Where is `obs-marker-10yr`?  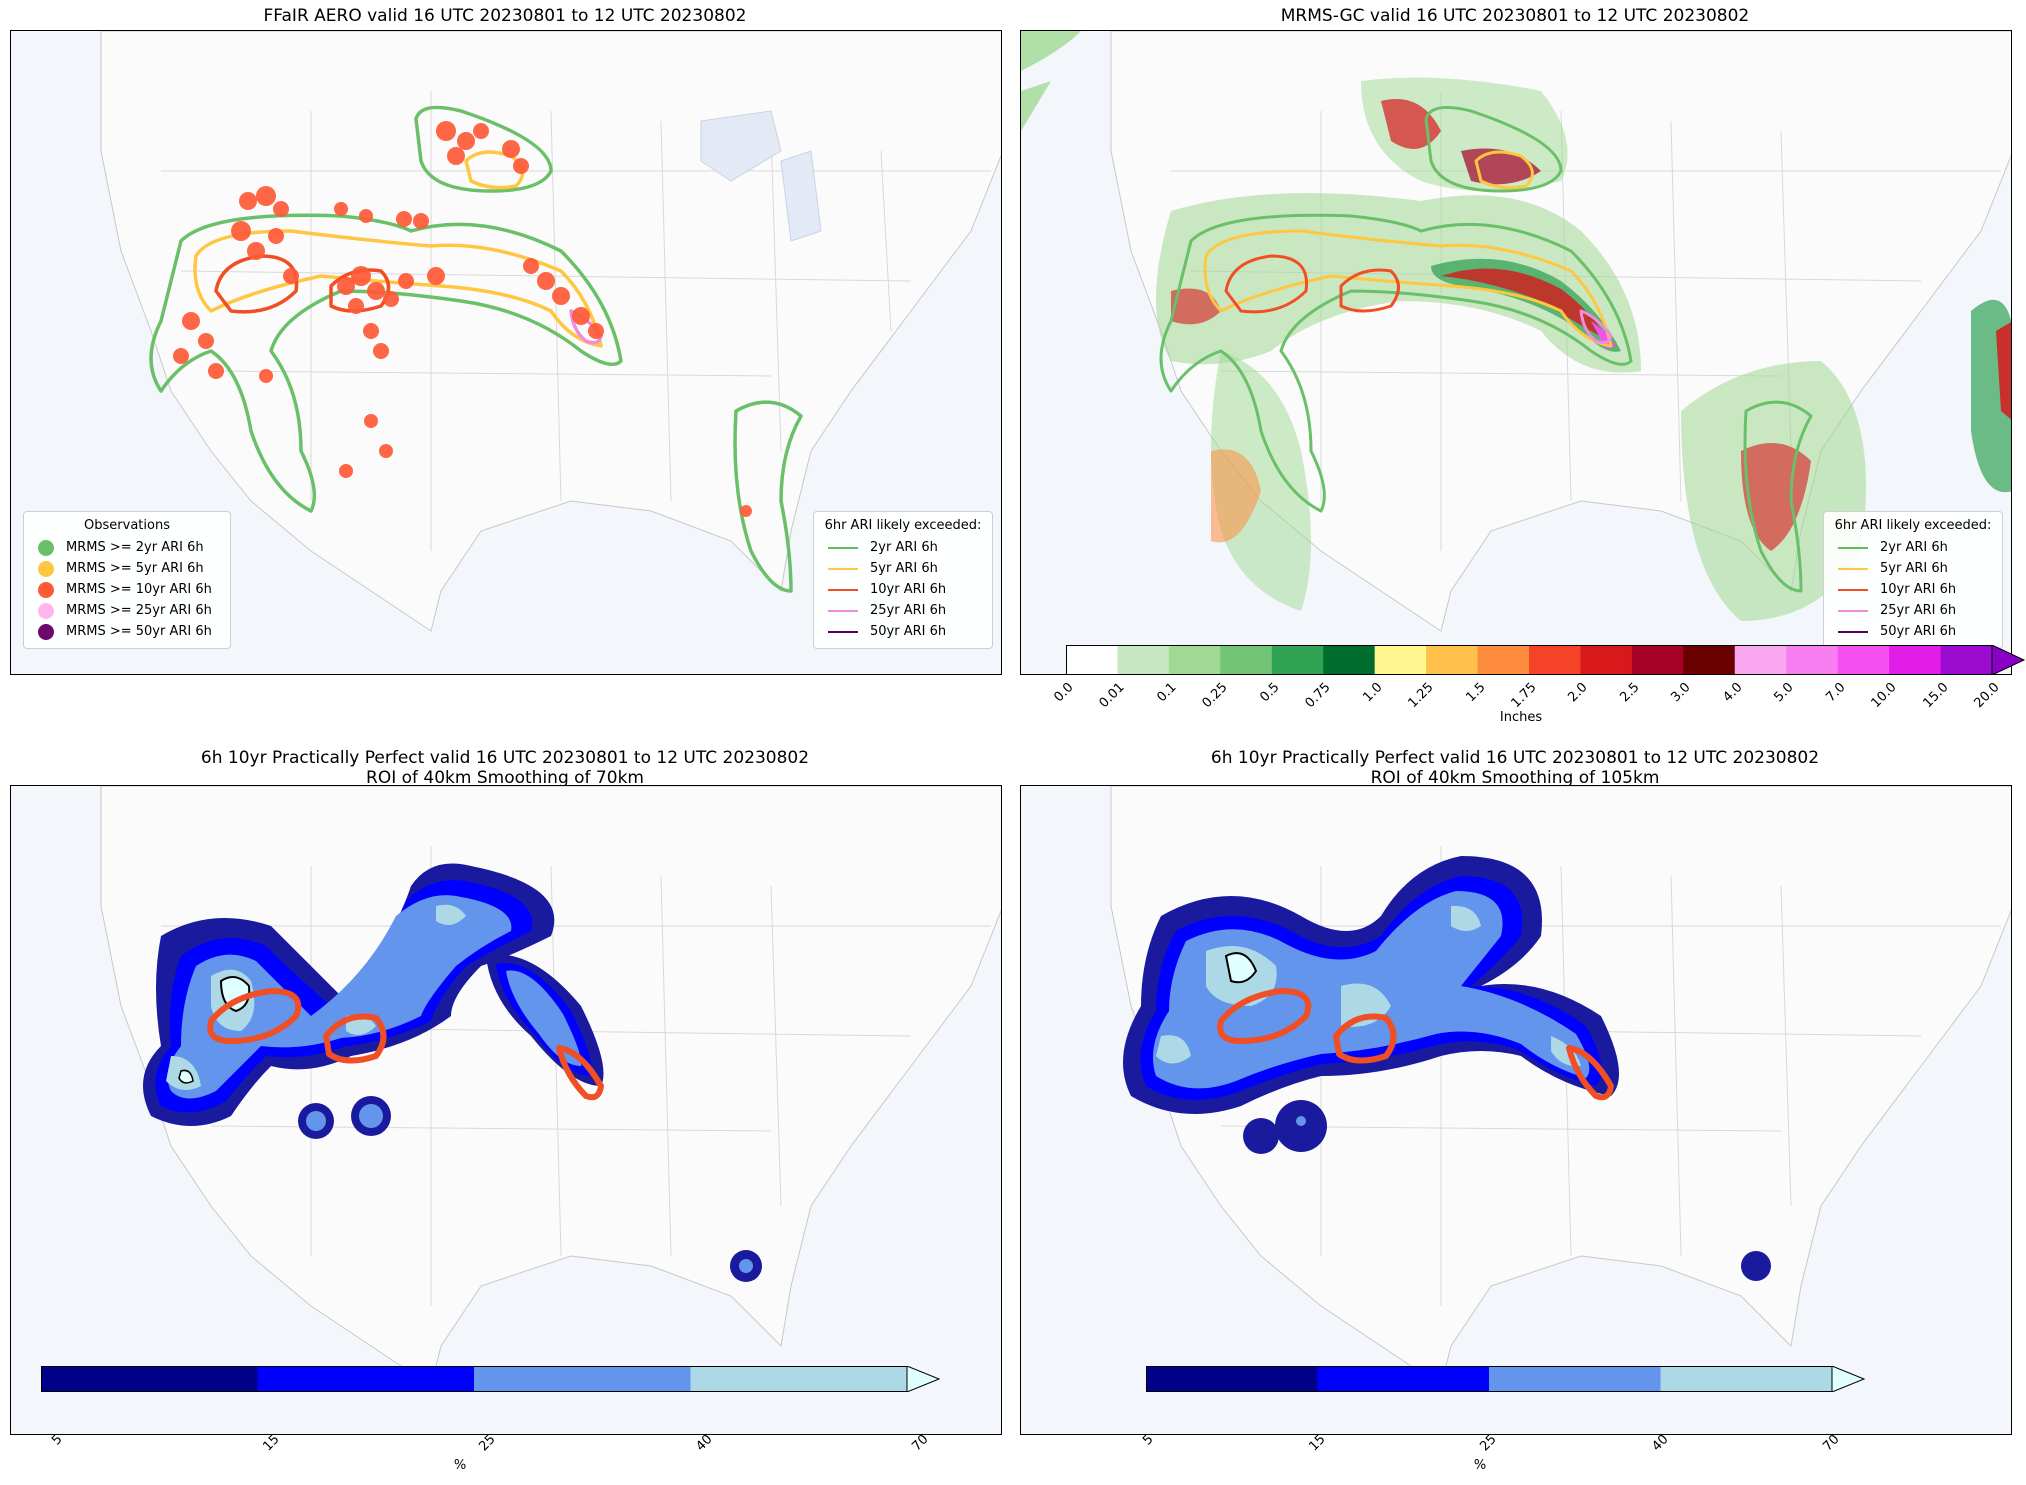
obs-marker-10yr is located at coordinates (46, 589).